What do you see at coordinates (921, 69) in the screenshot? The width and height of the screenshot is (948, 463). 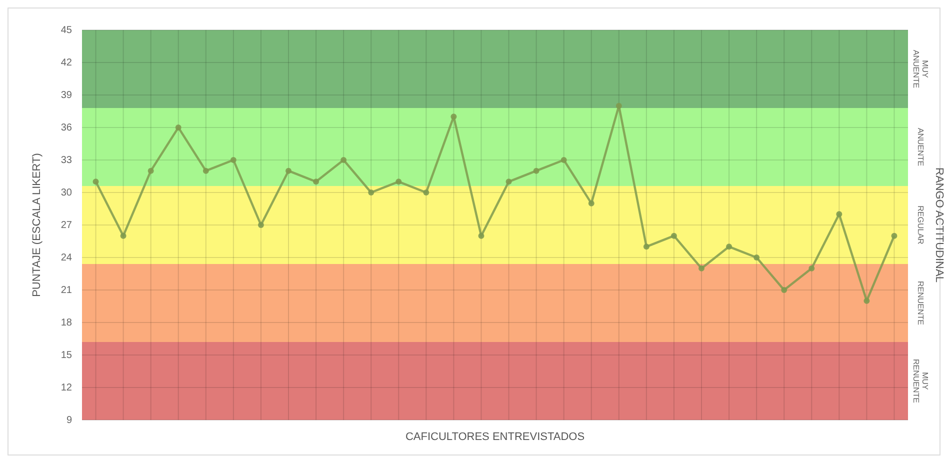 I see `band-label: MUY ANUENTE` at bounding box center [921, 69].